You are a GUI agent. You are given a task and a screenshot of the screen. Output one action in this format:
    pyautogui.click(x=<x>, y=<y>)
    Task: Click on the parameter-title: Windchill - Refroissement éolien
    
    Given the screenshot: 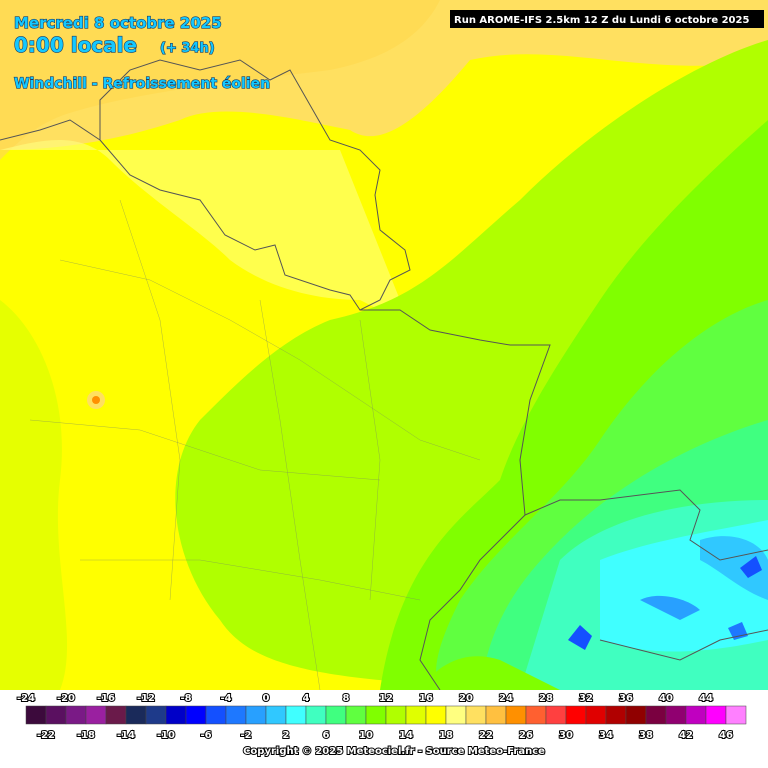 What is the action you would take?
    pyautogui.click(x=142, y=84)
    